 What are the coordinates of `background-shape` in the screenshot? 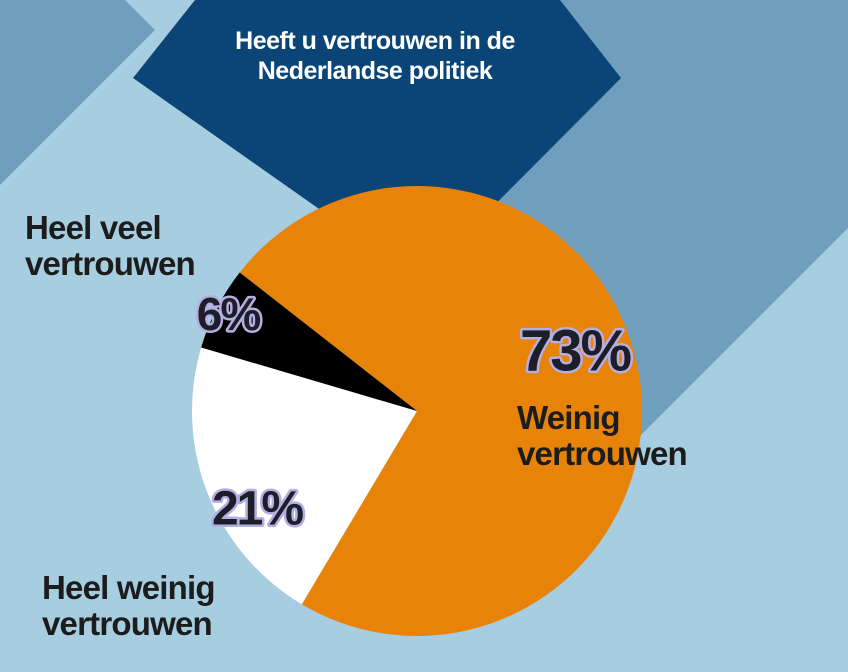 It's located at (77, 92).